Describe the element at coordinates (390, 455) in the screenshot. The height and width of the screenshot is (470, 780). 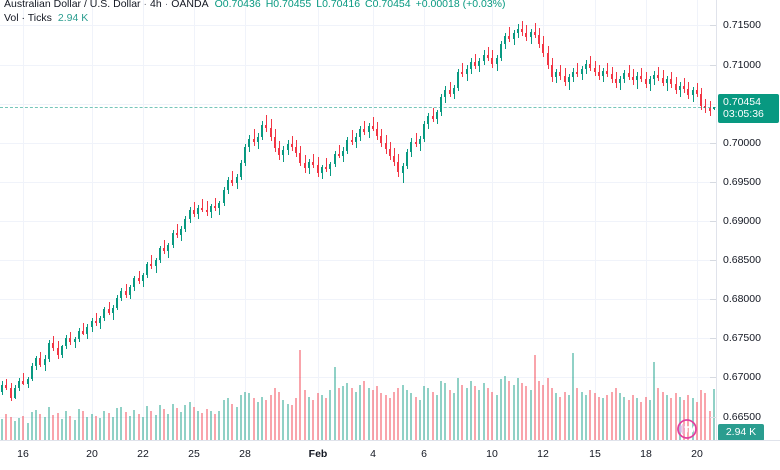
I see `time-axis: 16 20 22 25 28 Feb 4 6 10 12 15 18 20` at that location.